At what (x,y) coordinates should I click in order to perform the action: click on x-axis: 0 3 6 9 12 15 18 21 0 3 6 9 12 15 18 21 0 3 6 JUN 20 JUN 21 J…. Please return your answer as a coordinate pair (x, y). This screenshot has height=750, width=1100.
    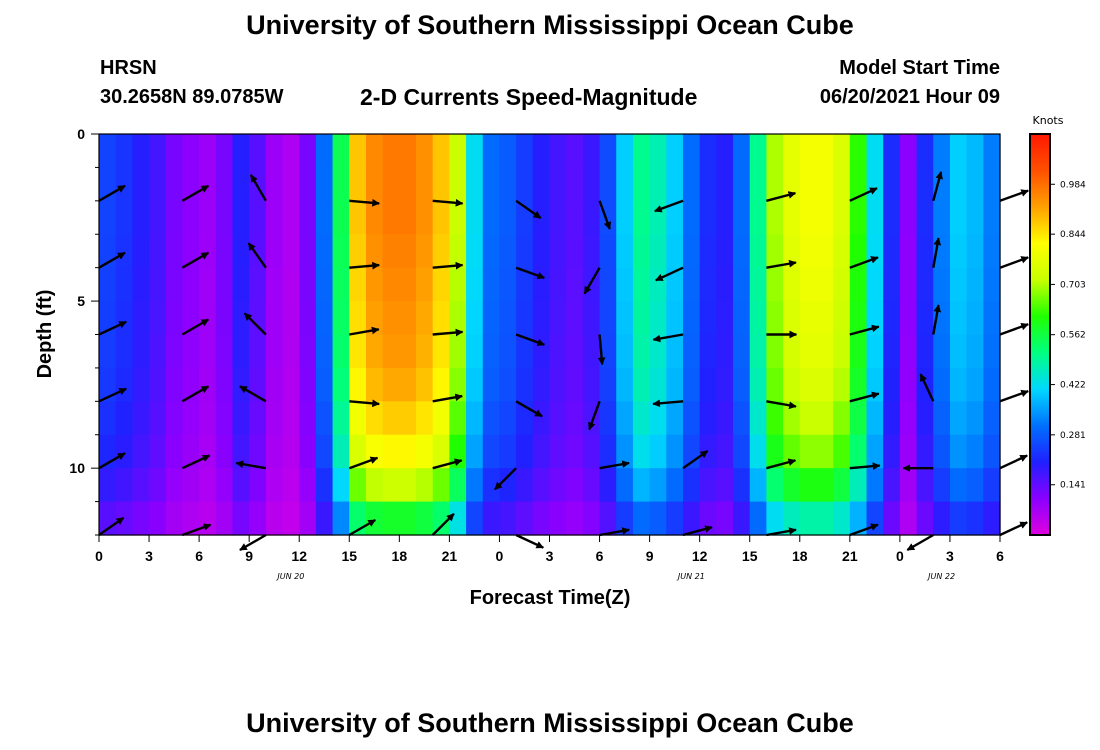
    Looking at the image, I should click on (549, 558).